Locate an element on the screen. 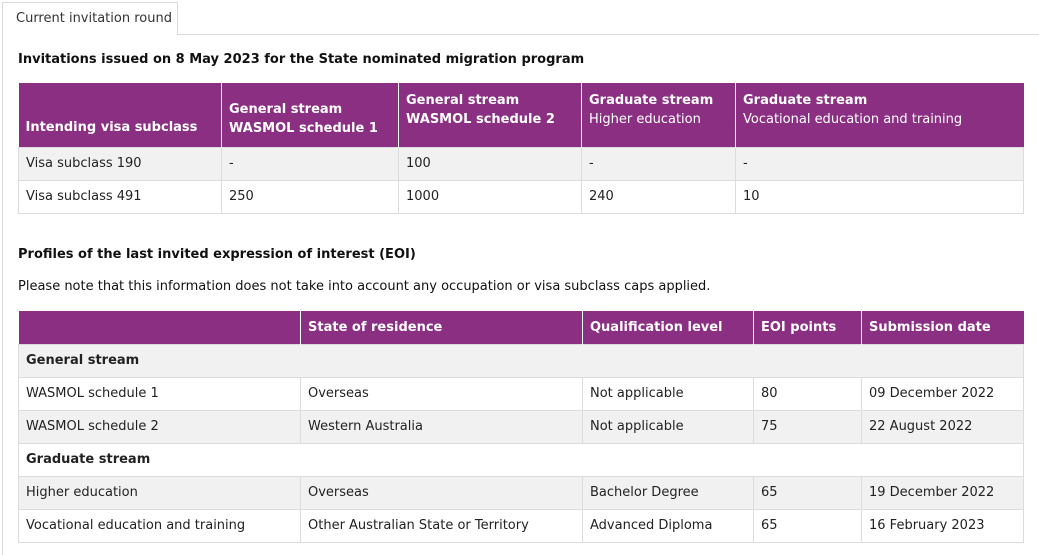 This screenshot has height=555, width=1039. group-label: General stream is located at coordinates (521, 360).